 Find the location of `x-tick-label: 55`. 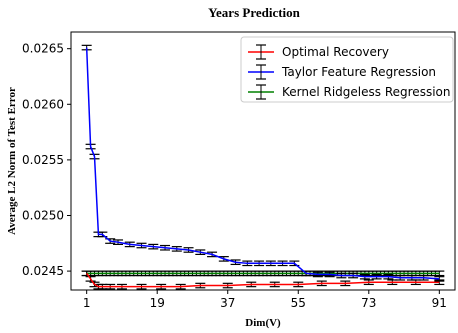

x-tick-label: 55 is located at coordinates (298, 303).